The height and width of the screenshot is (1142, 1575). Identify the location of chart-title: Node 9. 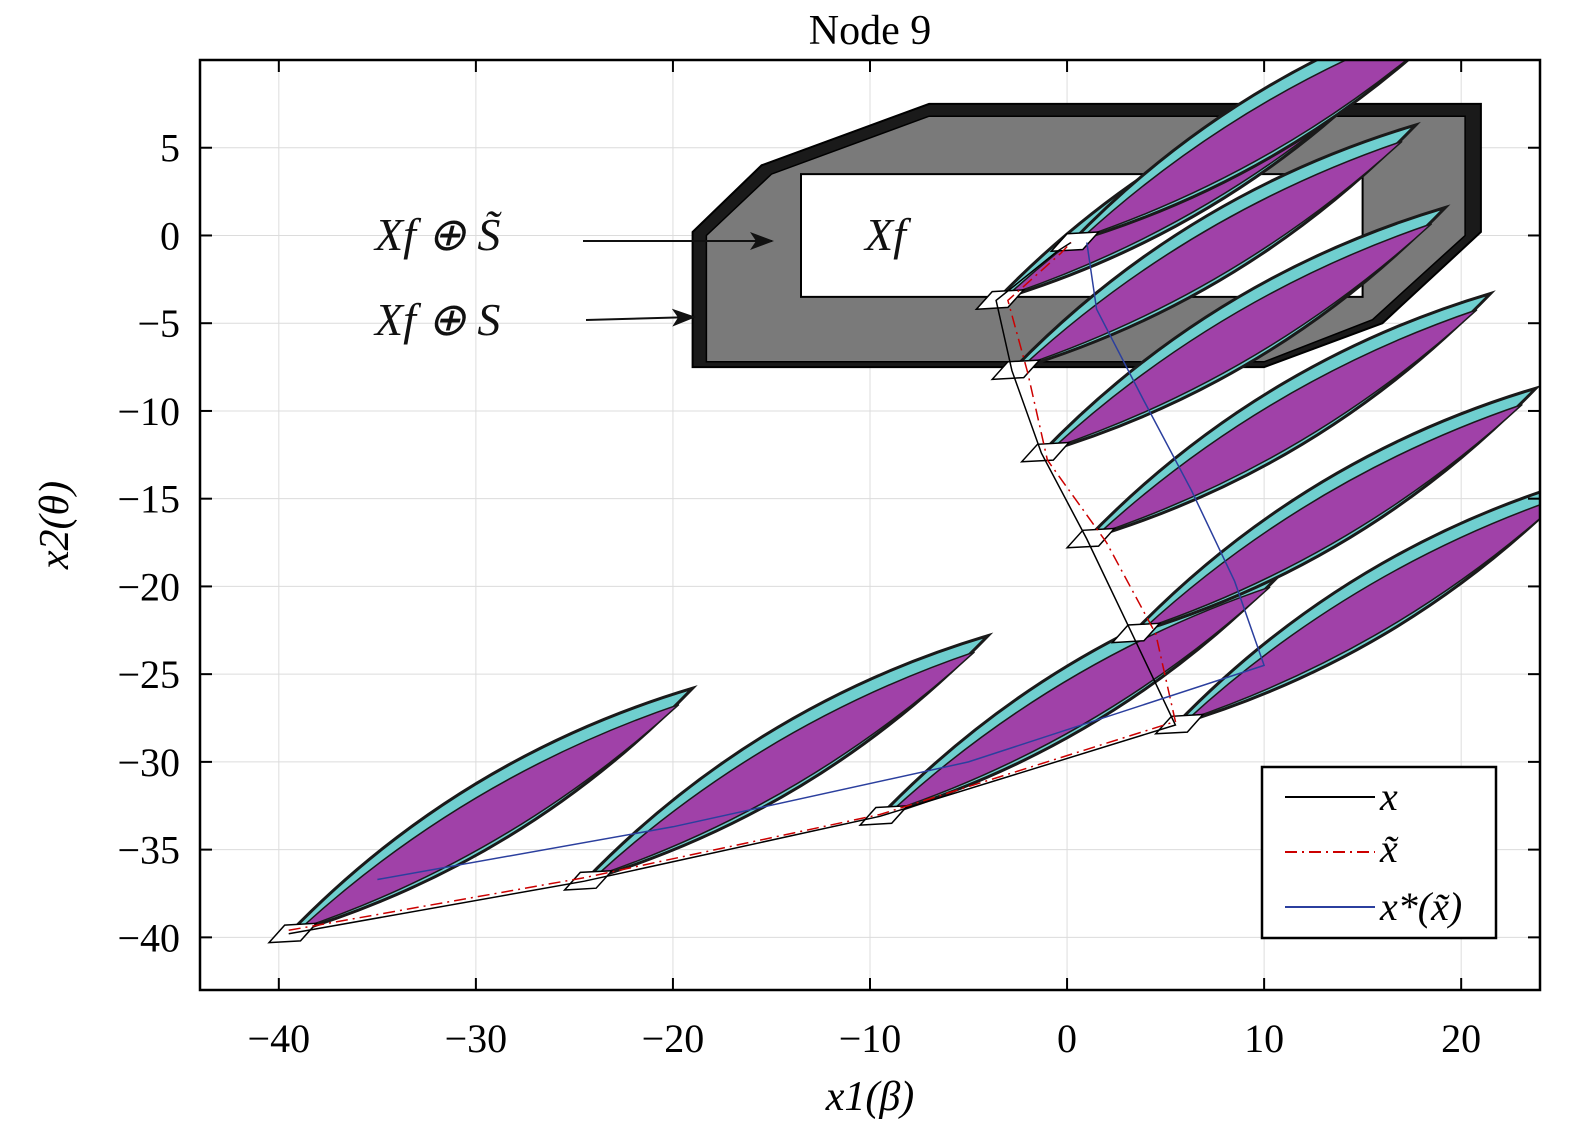
(870, 31).